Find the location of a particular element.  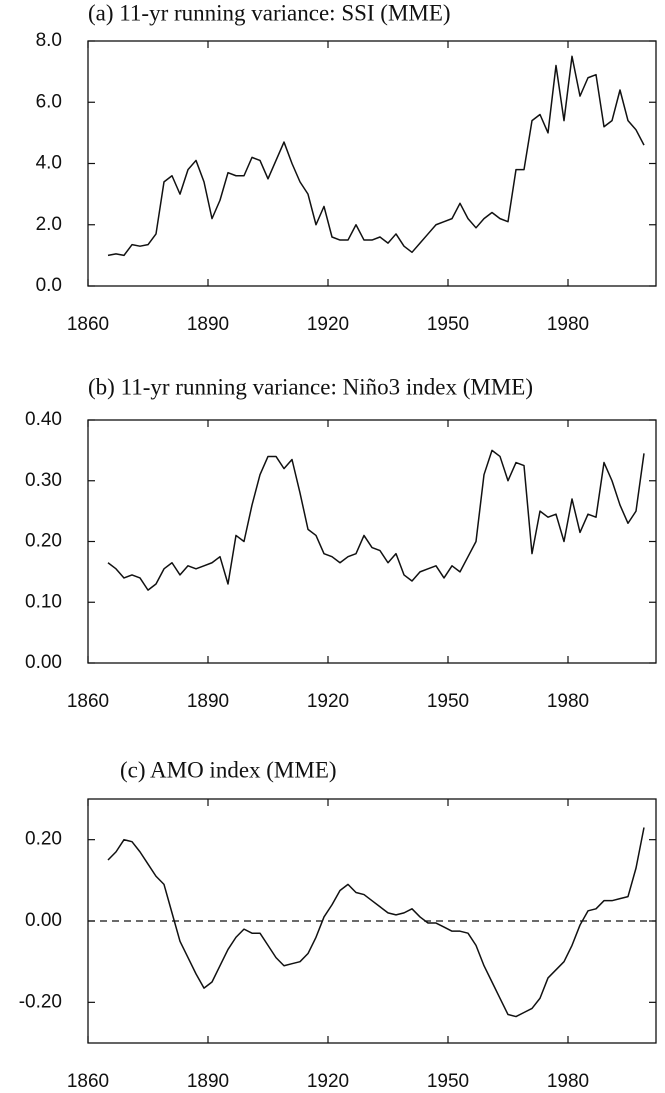

y-tick-label: 4.0 is located at coordinates (49, 163).